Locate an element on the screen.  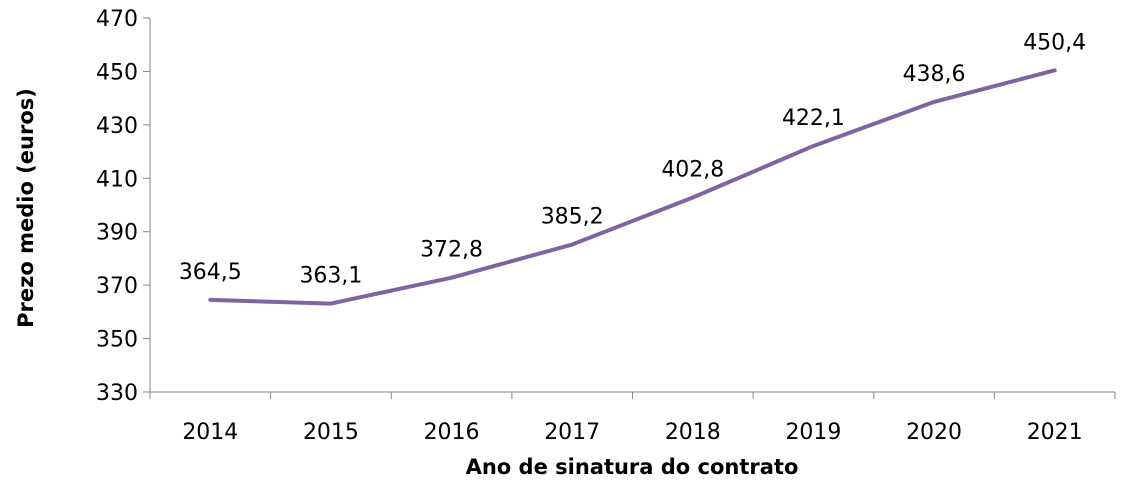
data-label: 402,8 is located at coordinates (692, 170).